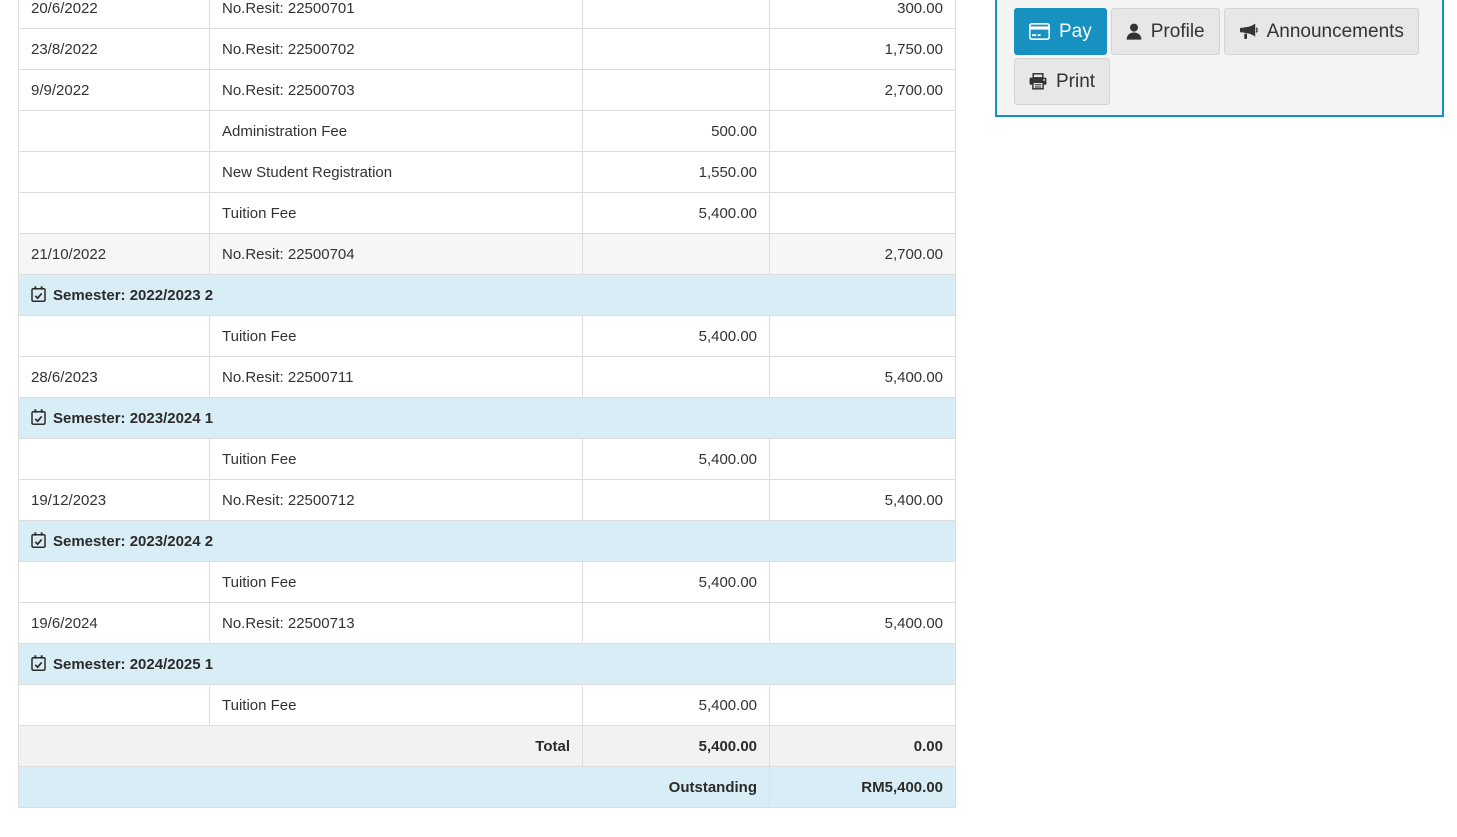 The width and height of the screenshot is (1457, 837). What do you see at coordinates (487, 254) in the screenshot?
I see `table-row: 21/10/2022 No.Resit: 22500704 2,700.00` at bounding box center [487, 254].